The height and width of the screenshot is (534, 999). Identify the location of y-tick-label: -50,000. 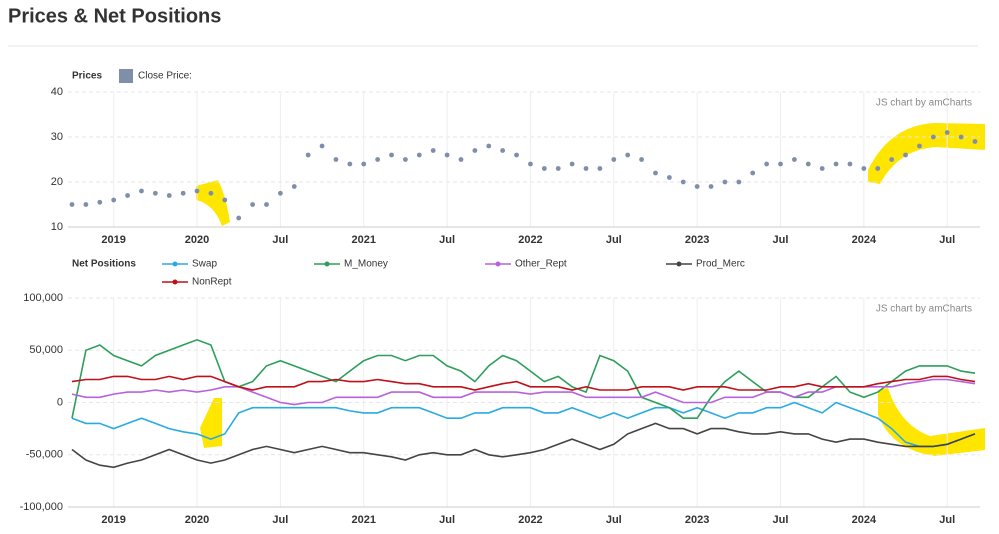
(44, 455).